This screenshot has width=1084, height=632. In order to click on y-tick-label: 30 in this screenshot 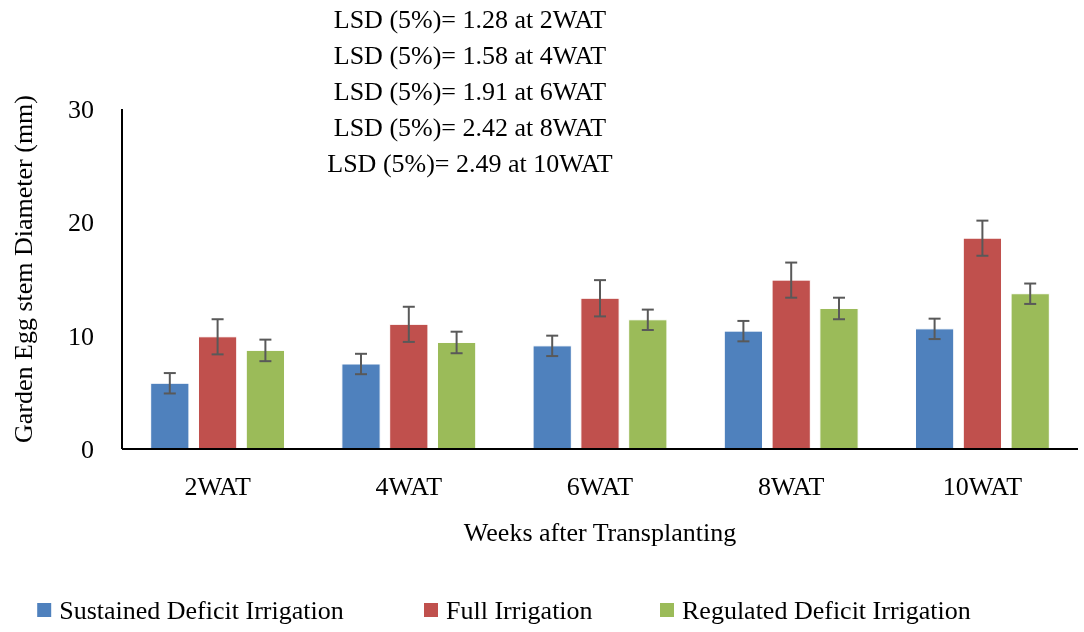, I will do `click(81, 110)`.